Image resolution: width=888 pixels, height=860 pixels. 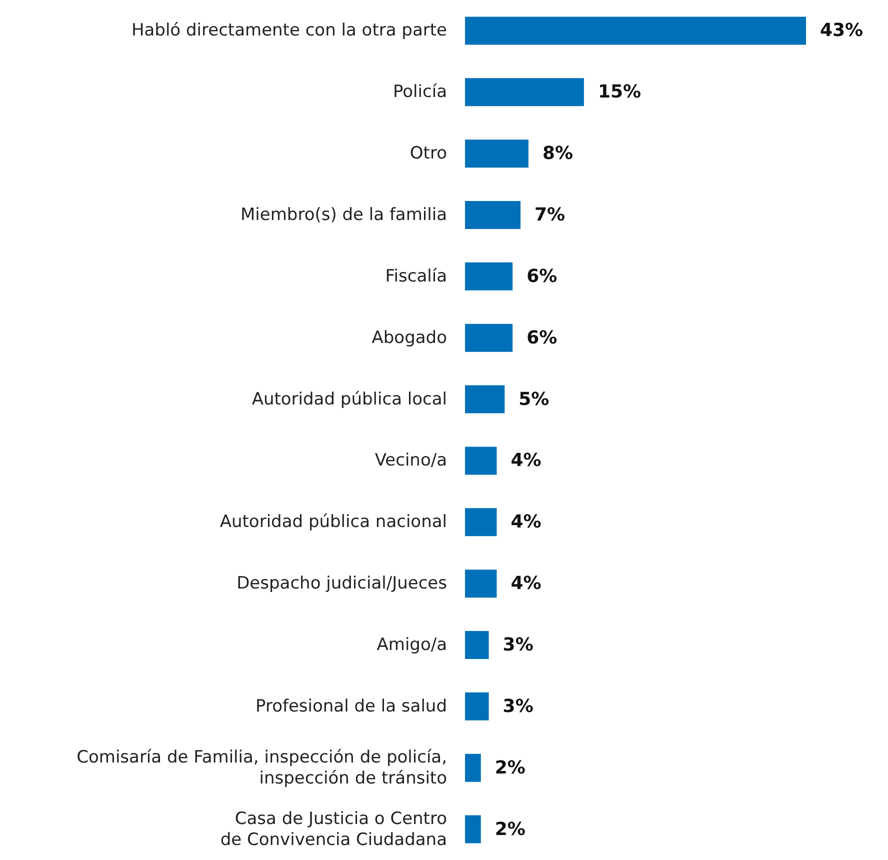 I want to click on y-tick-label: Profesional de la salud, so click(x=351, y=706).